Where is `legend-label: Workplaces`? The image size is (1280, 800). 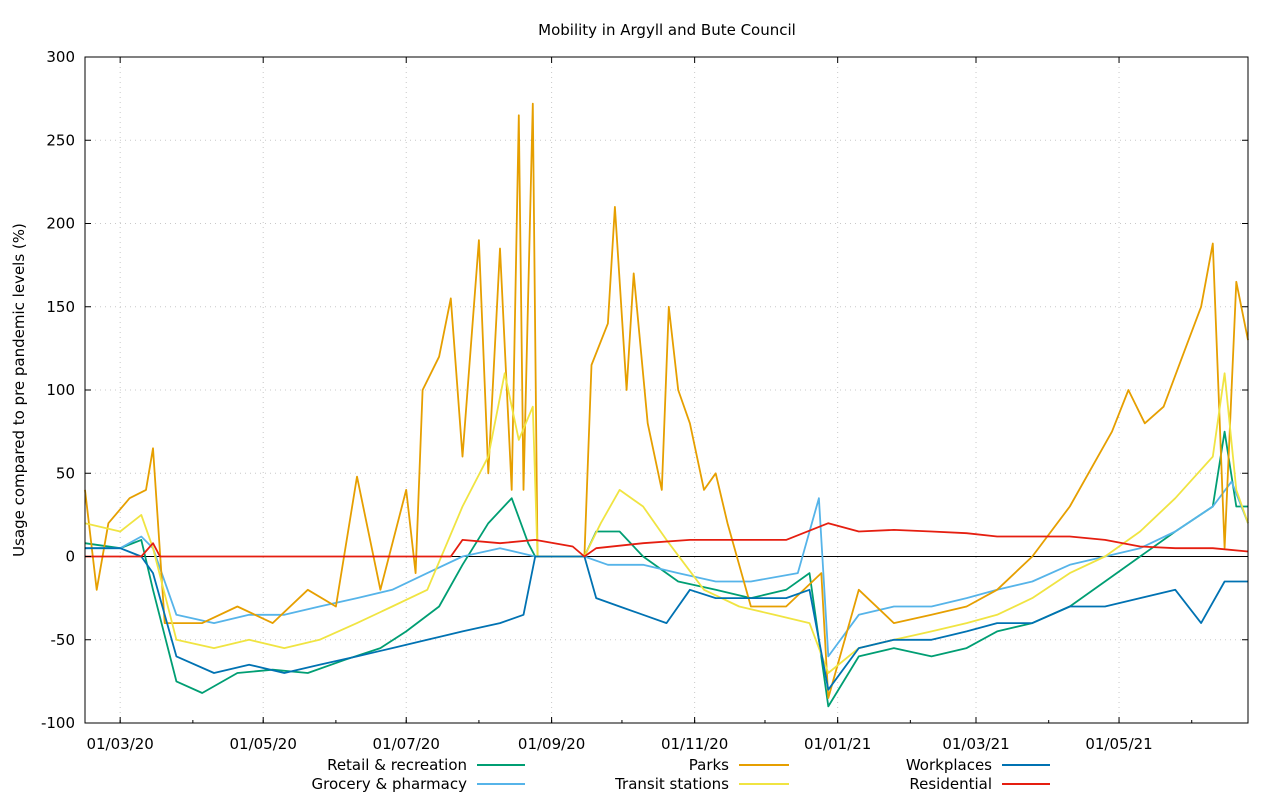
legend-label: Workplaces is located at coordinates (949, 765).